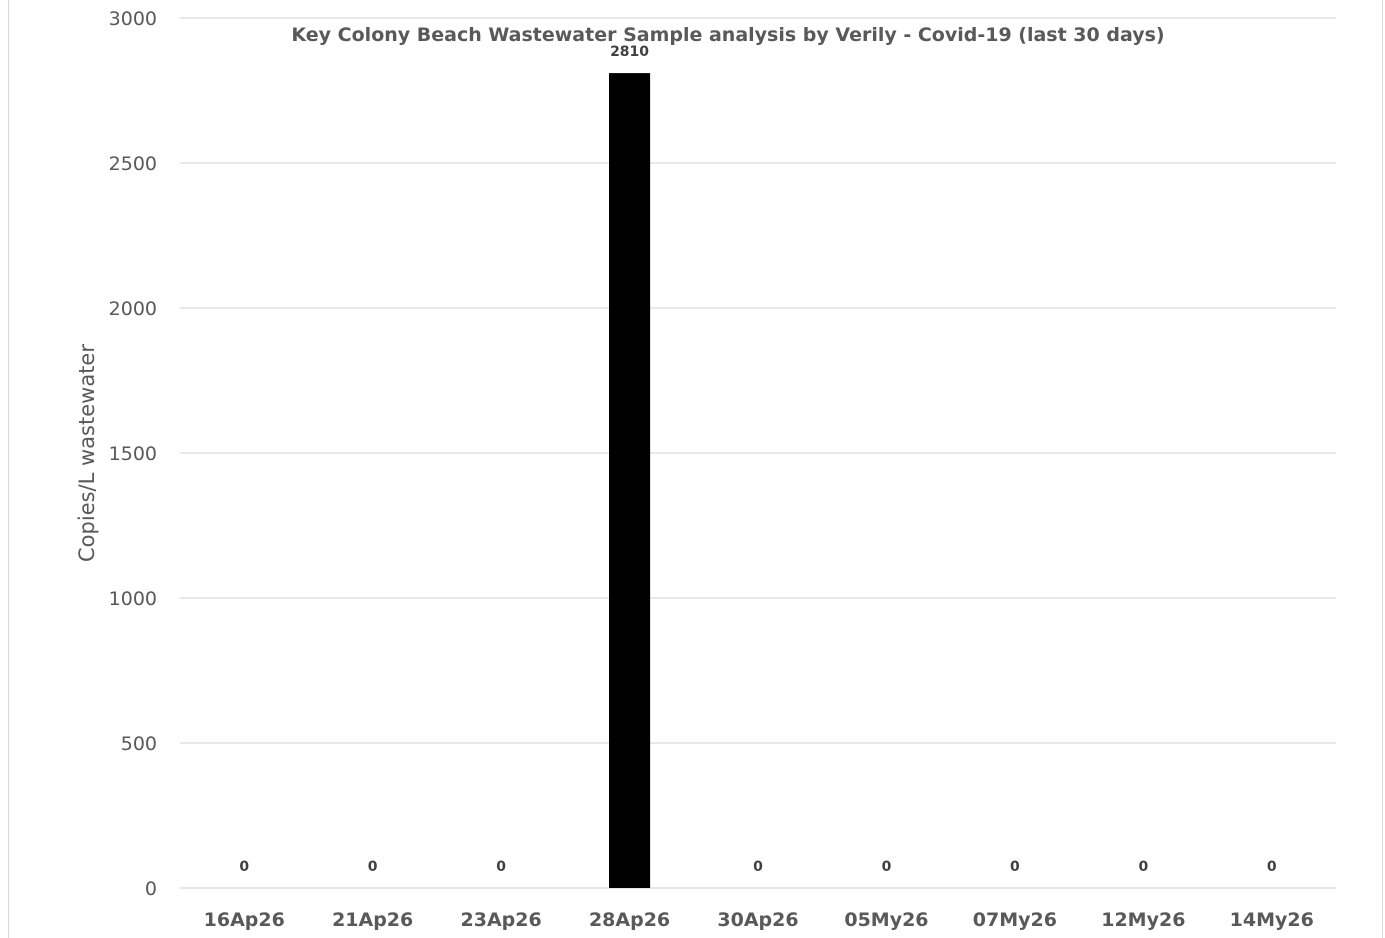  Describe the element at coordinates (629, 52) in the screenshot. I see `data-label: 2810` at that location.